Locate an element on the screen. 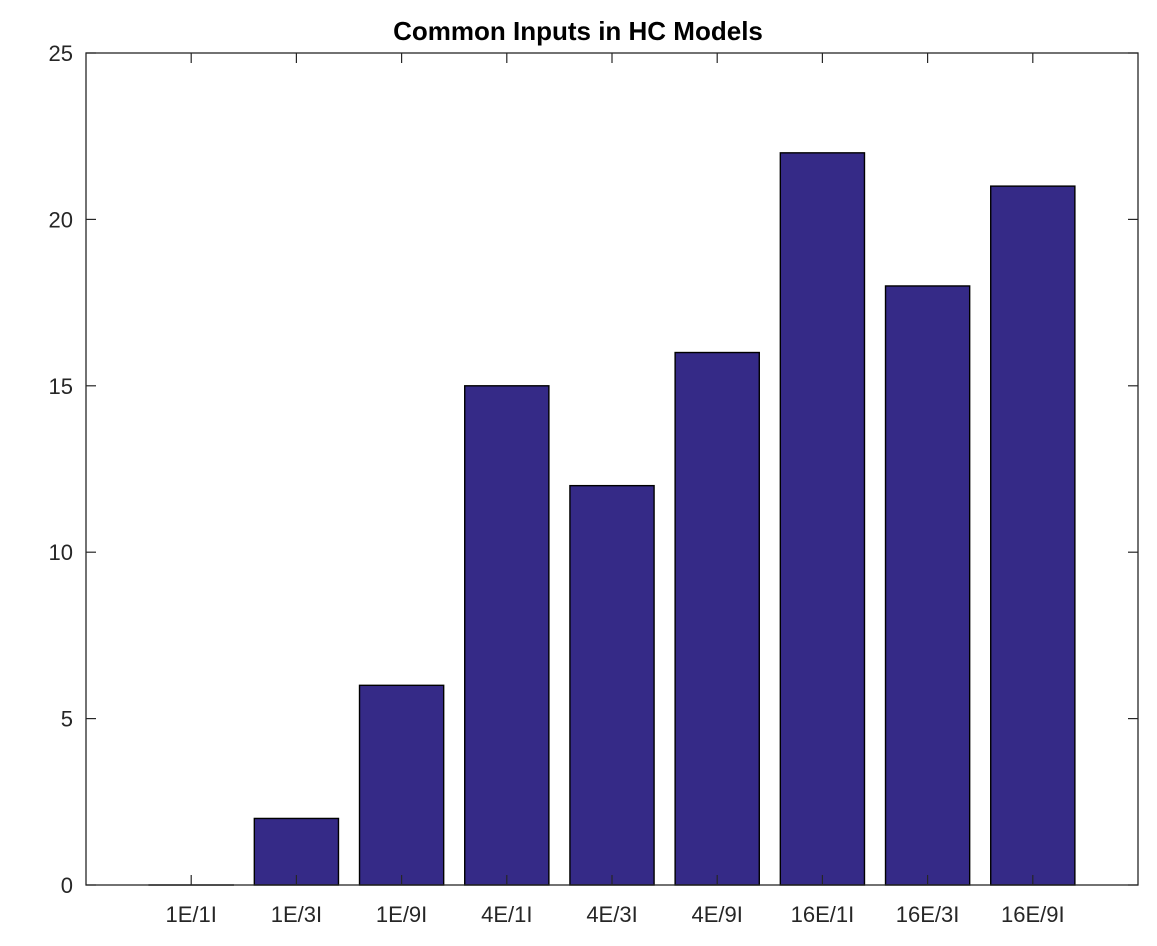  y-tick-label: 15 is located at coordinates (61, 386).